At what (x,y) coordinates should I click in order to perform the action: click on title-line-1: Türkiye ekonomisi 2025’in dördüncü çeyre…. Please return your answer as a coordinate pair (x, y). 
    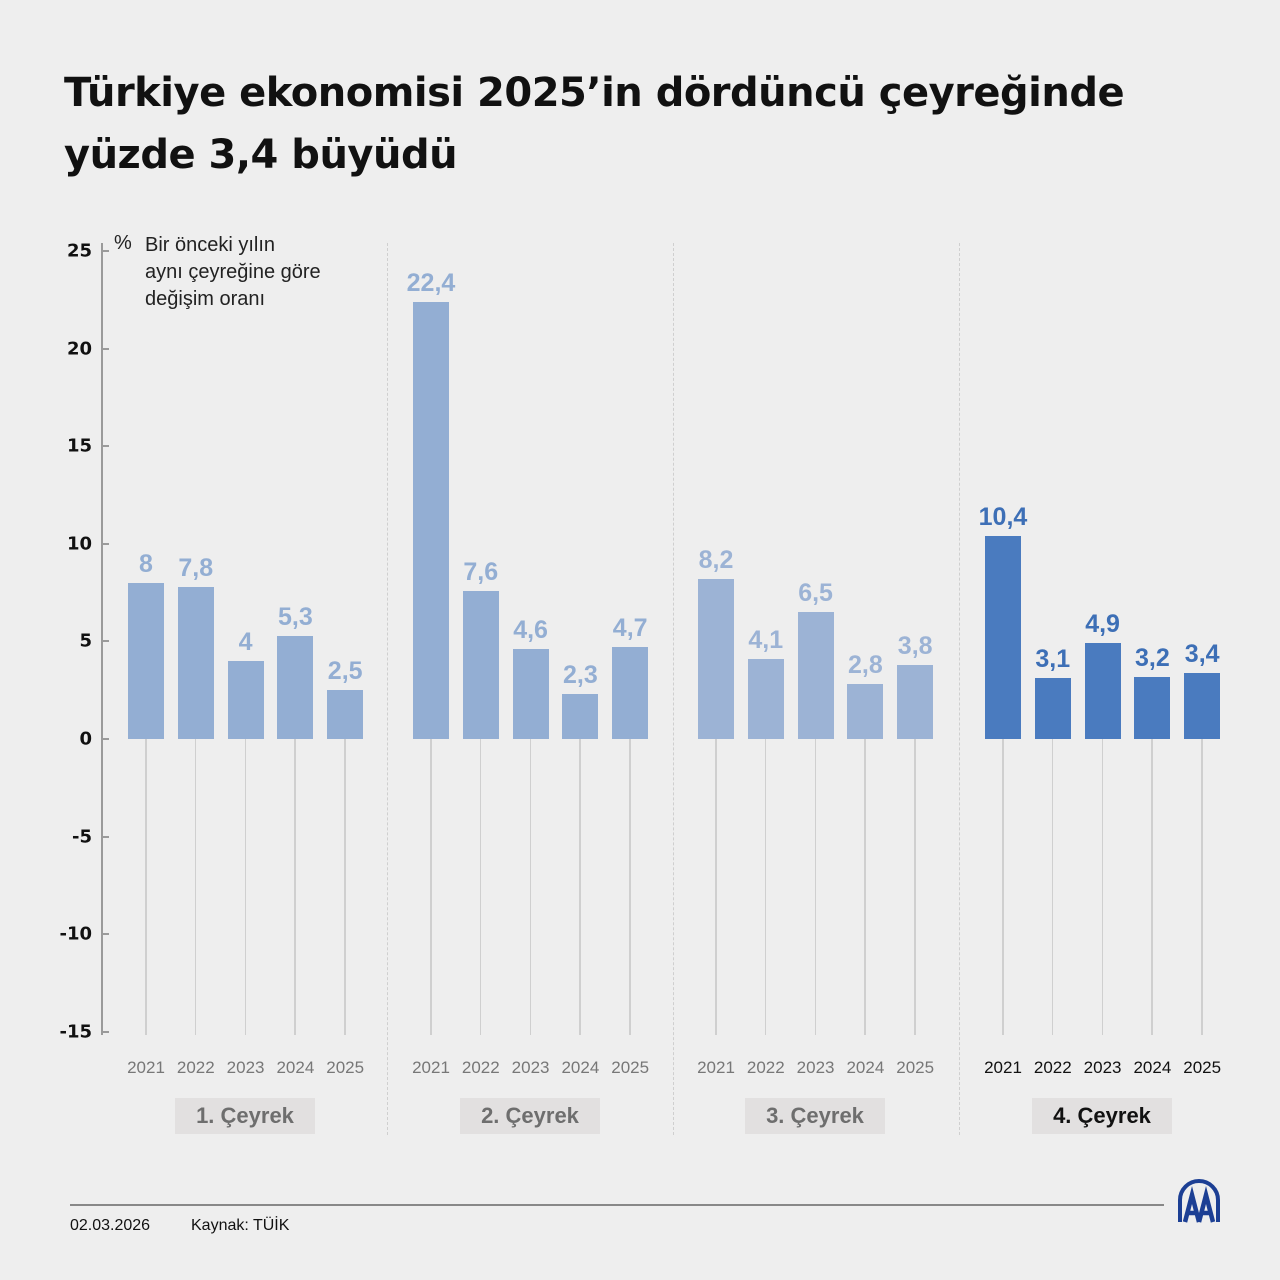
    Looking at the image, I should click on (594, 93).